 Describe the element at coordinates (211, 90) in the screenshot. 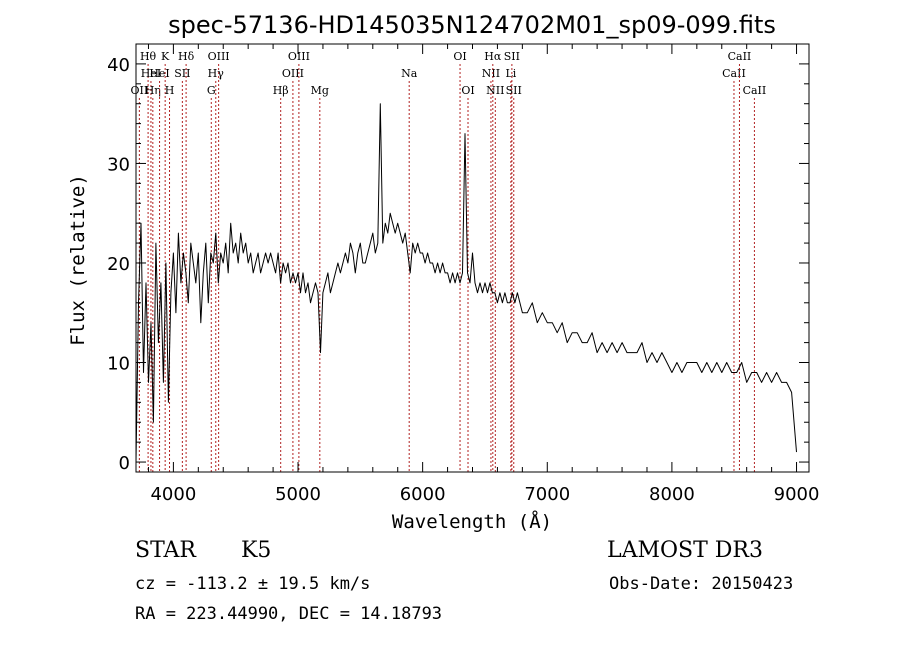

I see `marker-label: G` at that location.